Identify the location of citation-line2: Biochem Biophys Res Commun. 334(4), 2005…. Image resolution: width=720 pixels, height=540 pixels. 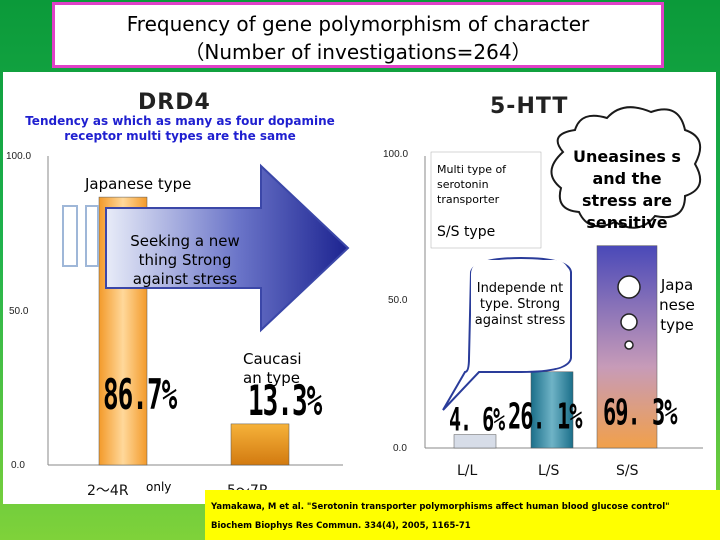
(341, 526).